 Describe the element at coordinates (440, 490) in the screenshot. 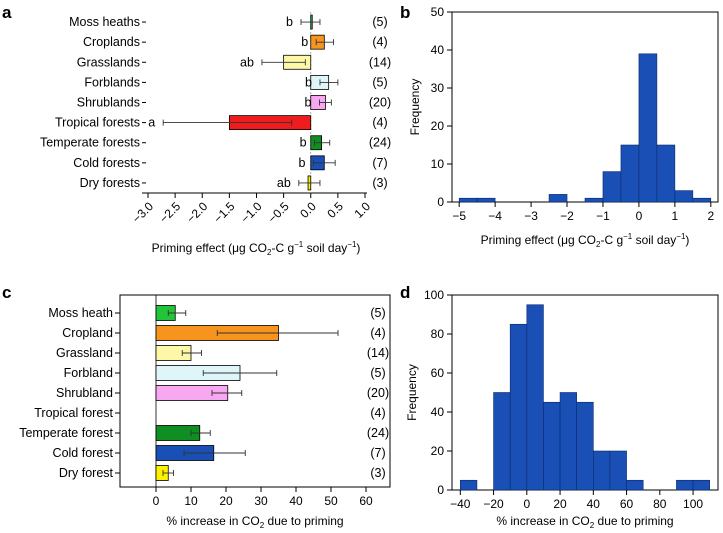

I see `y-tick-label-d: 0` at that location.